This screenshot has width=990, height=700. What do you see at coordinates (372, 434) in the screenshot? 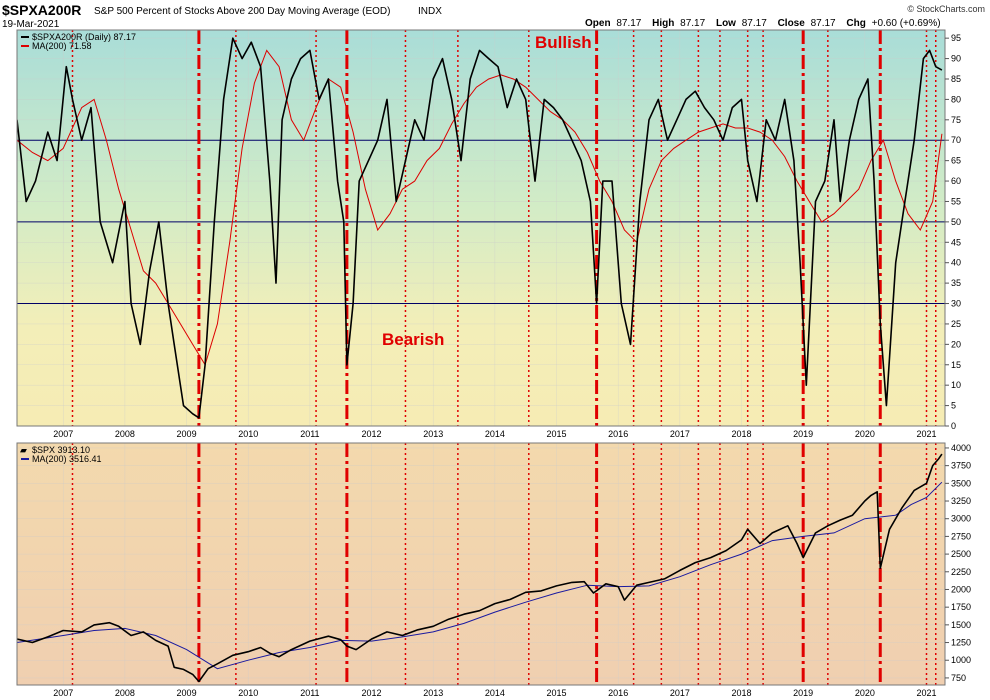
I see `top-x-tick-label: 2012` at bounding box center [372, 434].